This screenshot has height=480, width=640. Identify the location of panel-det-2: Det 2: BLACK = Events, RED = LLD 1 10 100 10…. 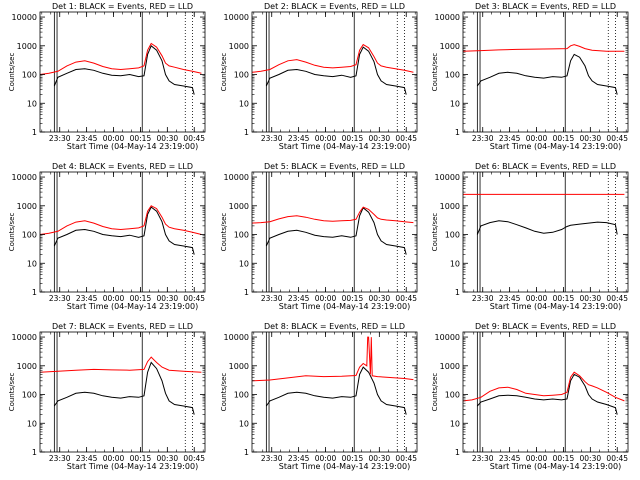
(319, 76).